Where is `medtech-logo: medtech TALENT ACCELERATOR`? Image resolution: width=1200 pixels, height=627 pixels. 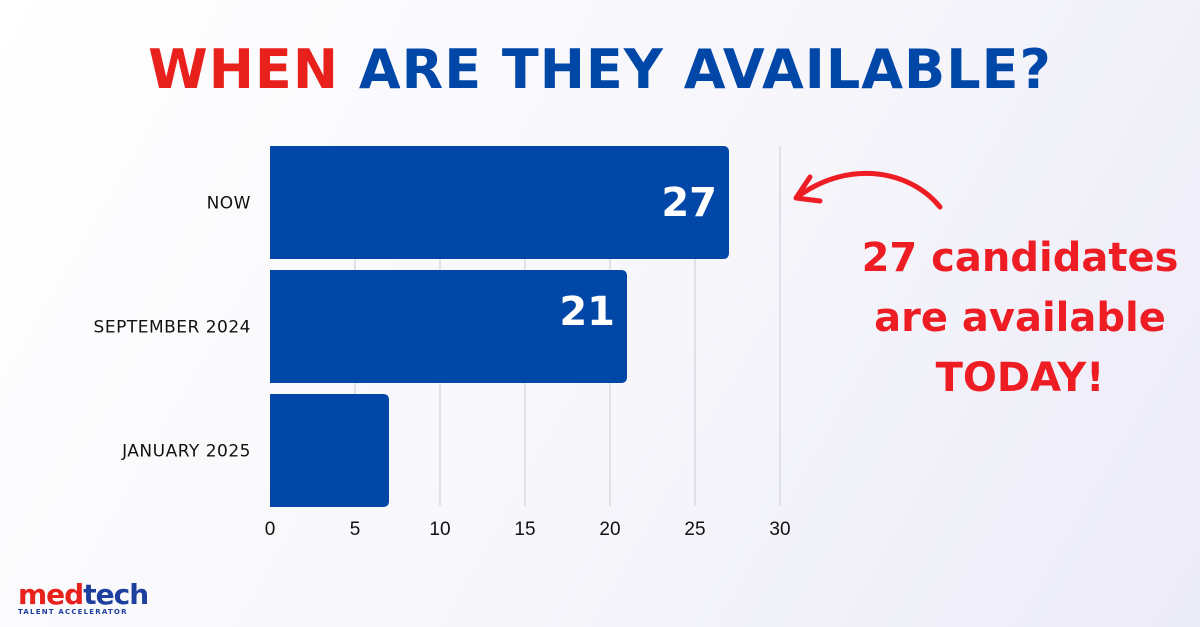 medtech-logo: medtech TALENT ACCELERATOR is located at coordinates (83, 599).